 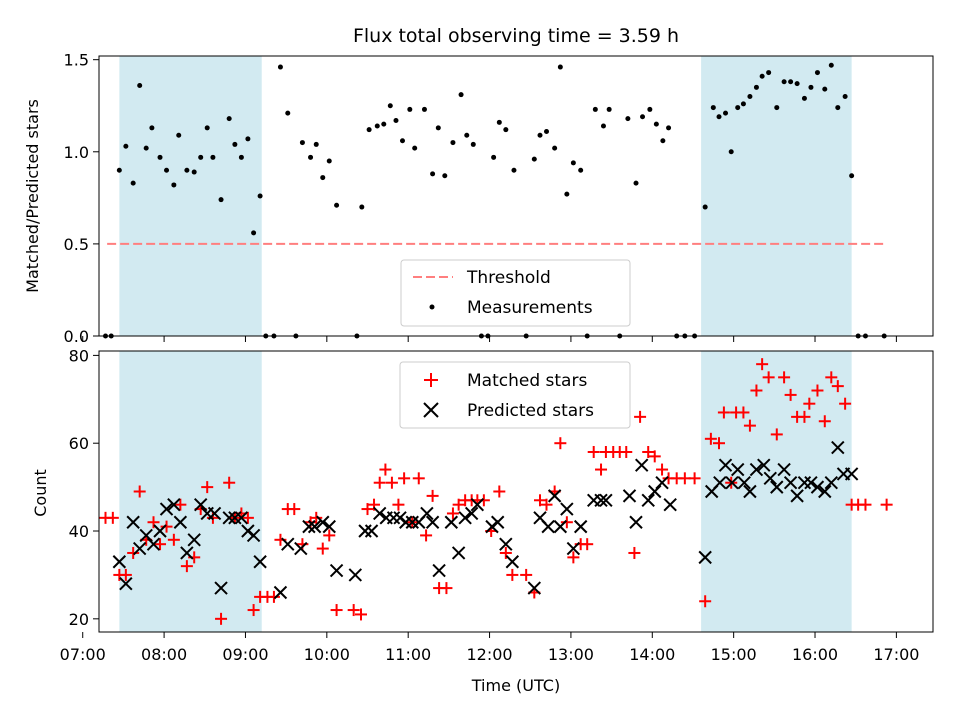 I want to click on bottom-y-axis-label: Count, so click(x=40, y=493).